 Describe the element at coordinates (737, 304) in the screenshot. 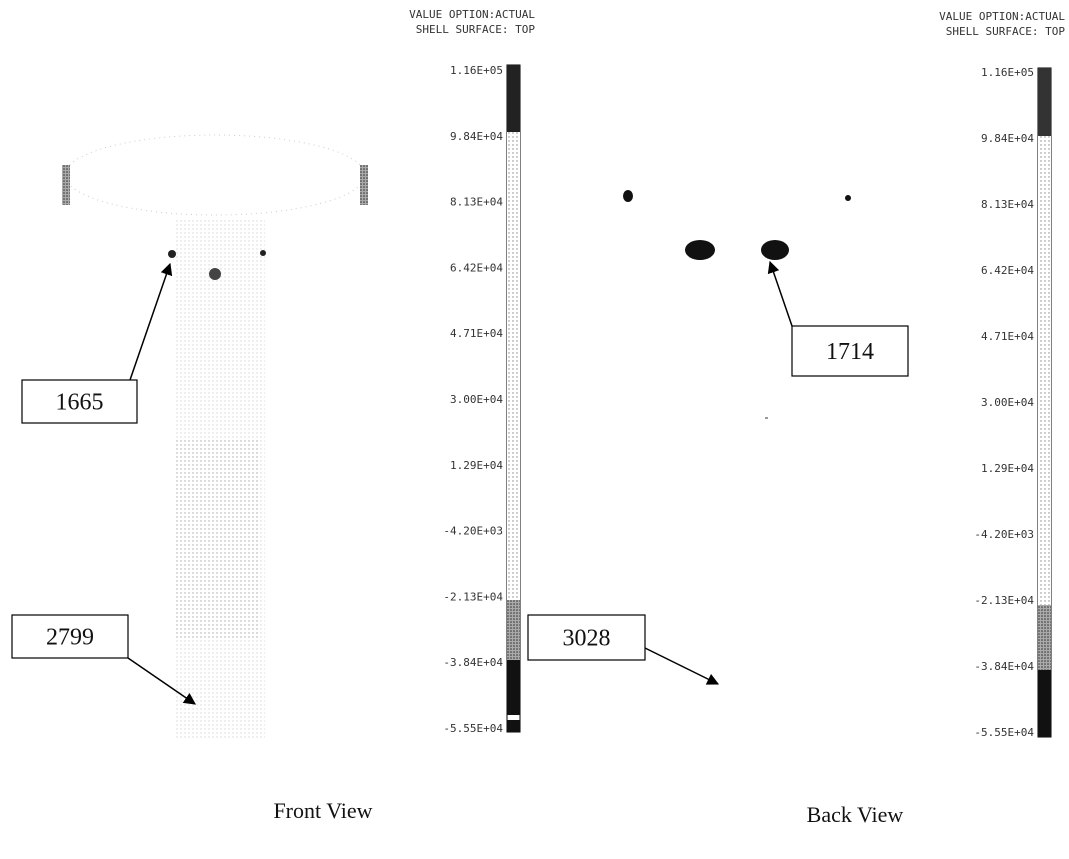

I see `back-model` at that location.